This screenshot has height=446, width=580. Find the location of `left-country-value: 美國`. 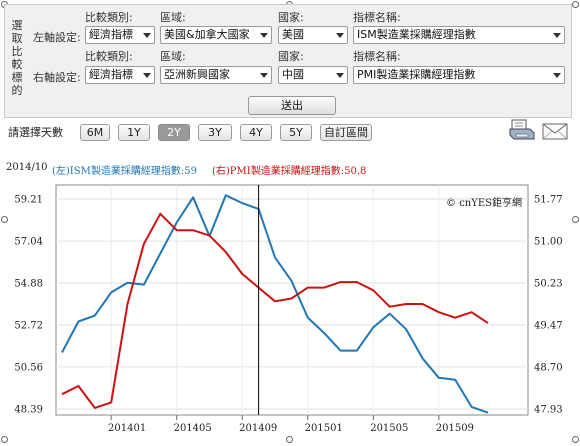

left-country-value: 美國 is located at coordinates (293, 34).